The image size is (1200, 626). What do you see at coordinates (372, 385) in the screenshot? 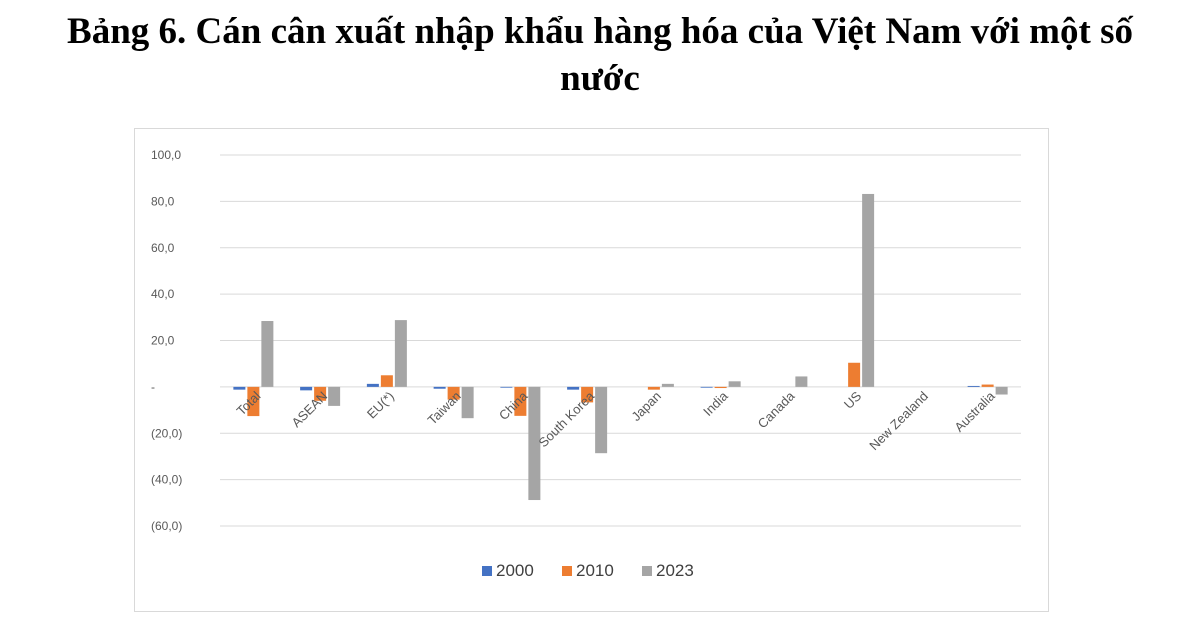
I see `bar-2000-eu-` at bounding box center [372, 385].